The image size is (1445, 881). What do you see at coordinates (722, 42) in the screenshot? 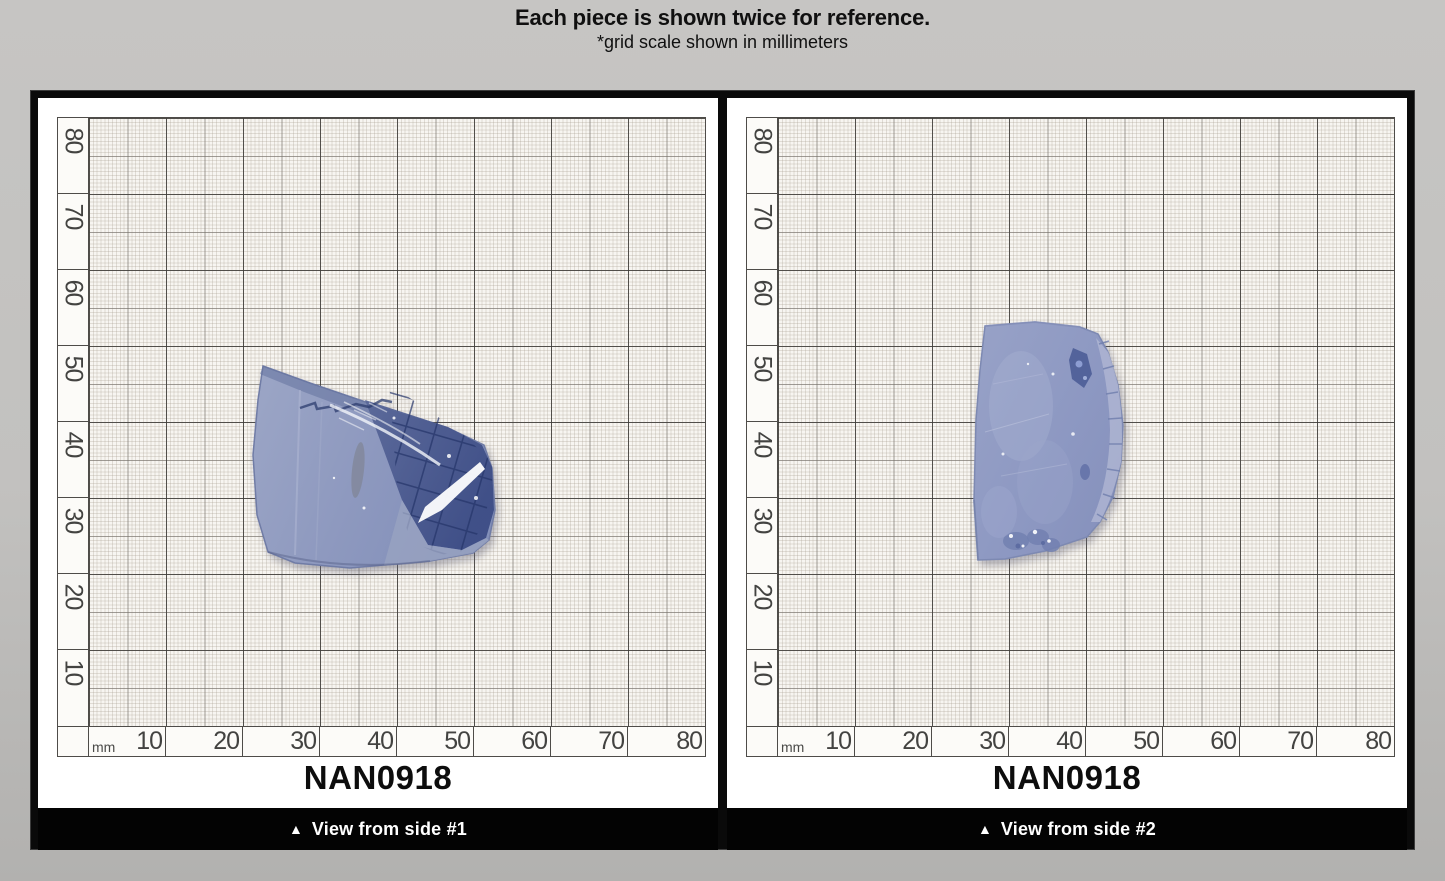
I see `header-subtitle: *grid scale shown in millimeters` at bounding box center [722, 42].